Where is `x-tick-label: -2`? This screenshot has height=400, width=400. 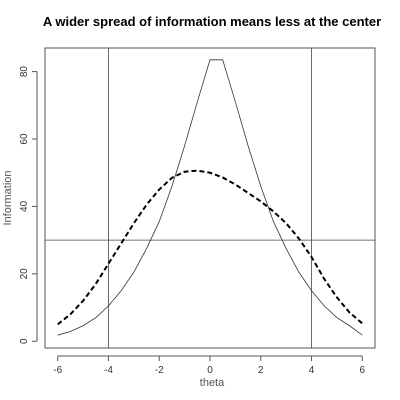 x-tick-label: -2 is located at coordinates (159, 370).